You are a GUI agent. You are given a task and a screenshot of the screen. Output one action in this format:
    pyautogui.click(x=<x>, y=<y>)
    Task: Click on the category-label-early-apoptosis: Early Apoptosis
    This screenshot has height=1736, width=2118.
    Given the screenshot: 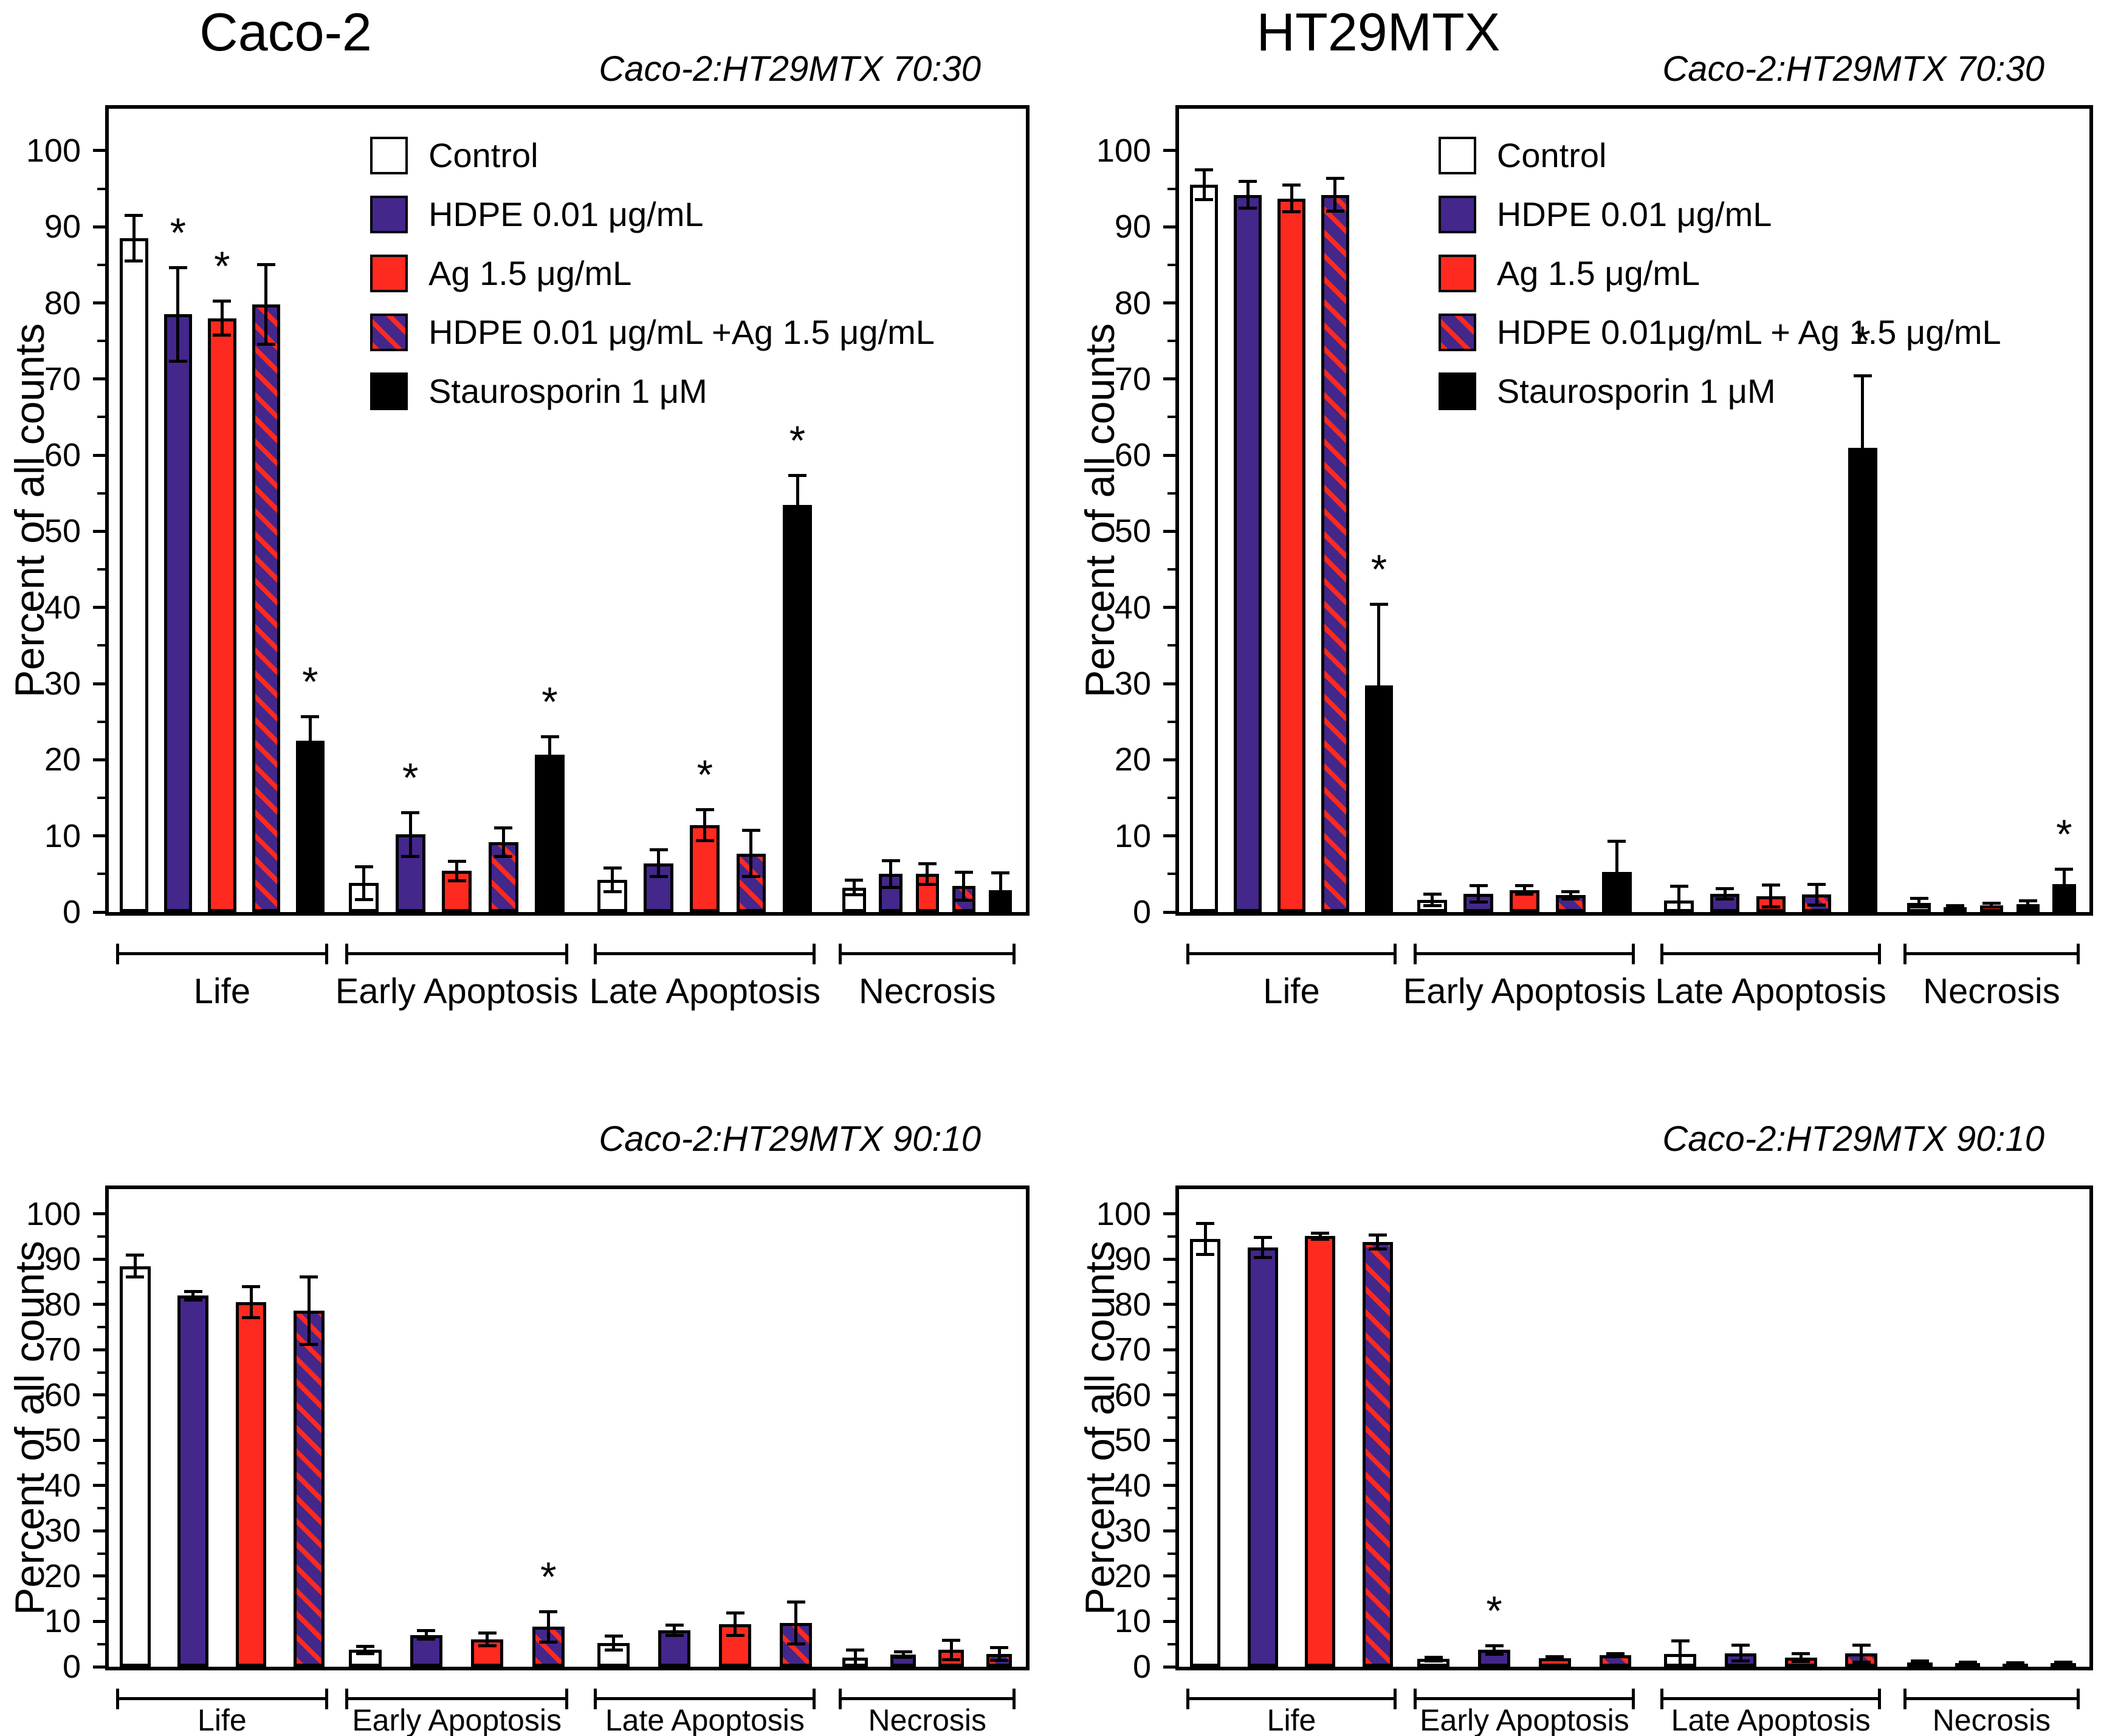 What is the action you would take?
    pyautogui.click(x=457, y=992)
    